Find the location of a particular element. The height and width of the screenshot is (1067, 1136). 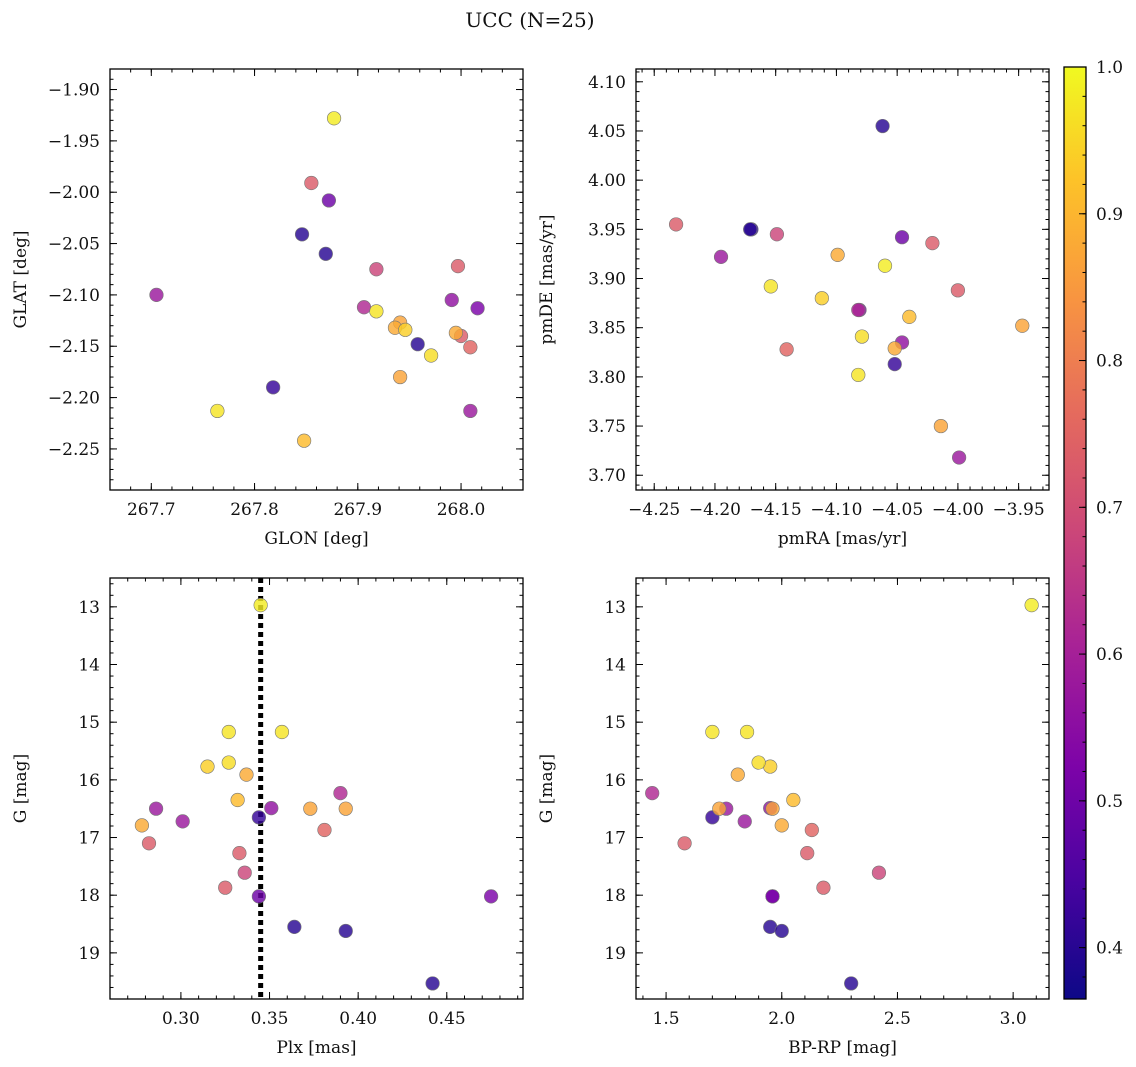

y-axis-label: pmDE [mas/yr] is located at coordinates (547, 279).